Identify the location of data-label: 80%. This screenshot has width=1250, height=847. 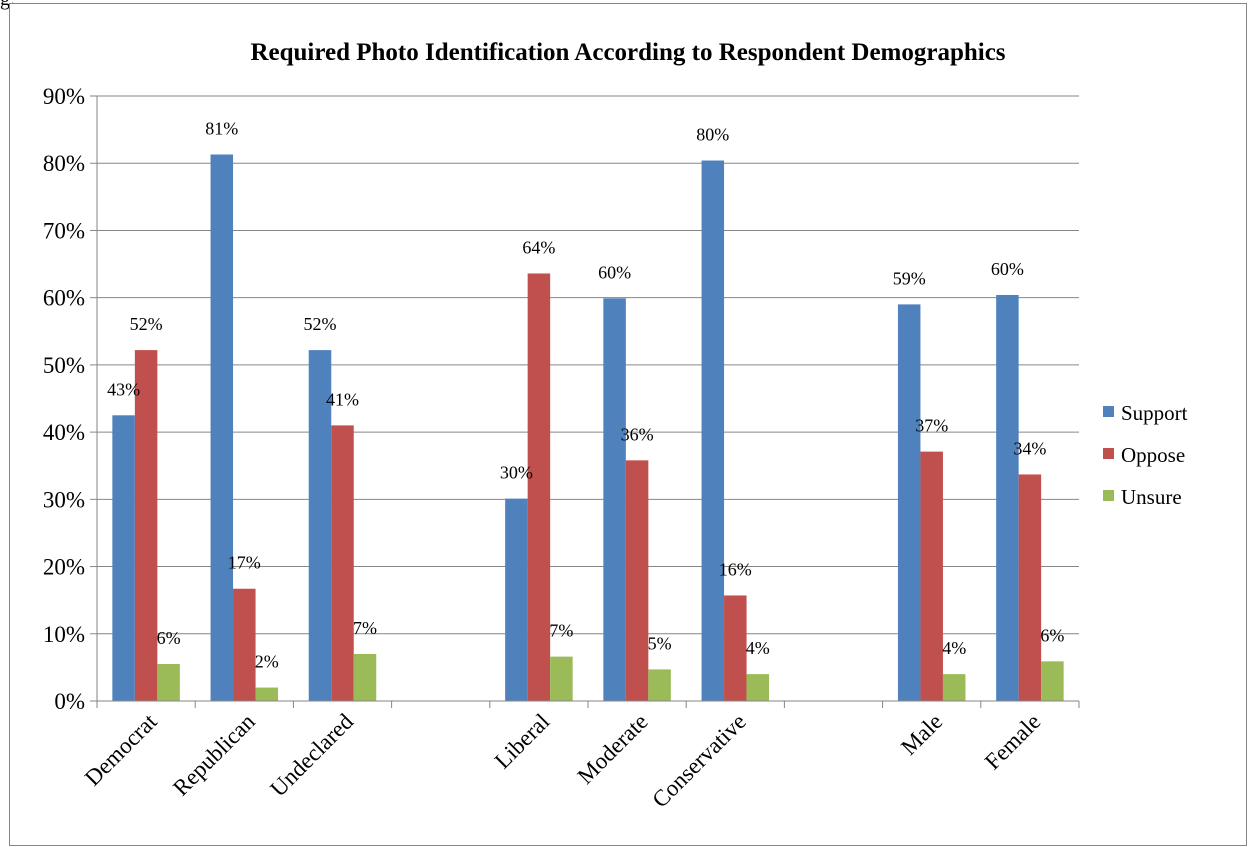
(712, 135).